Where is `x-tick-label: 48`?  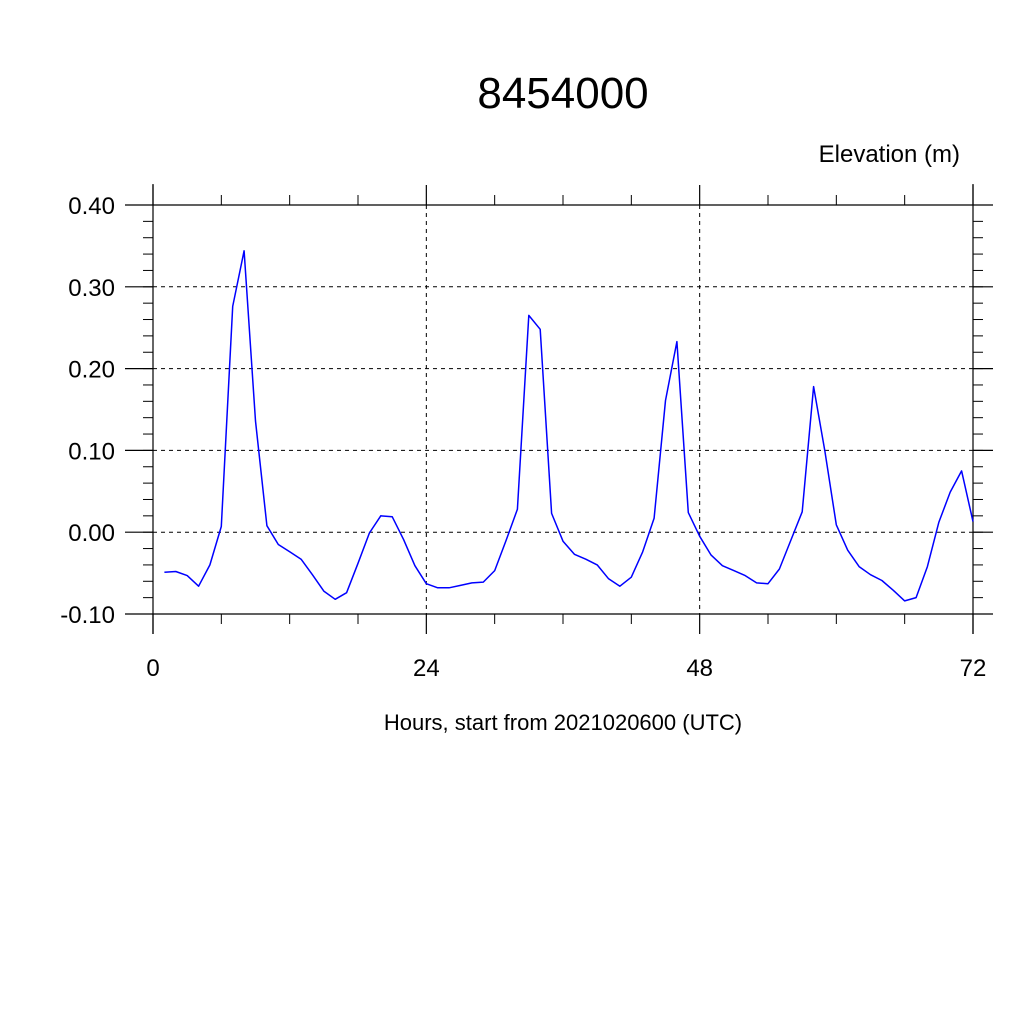
x-tick-label: 48 is located at coordinates (699, 668).